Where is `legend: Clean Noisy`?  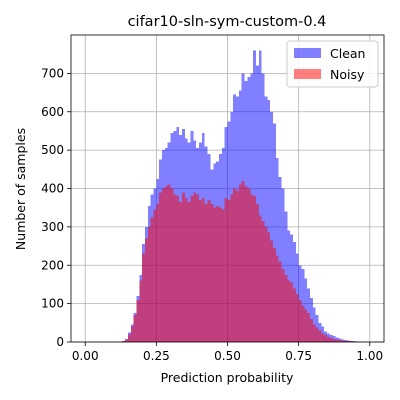 legend: Clean Noisy is located at coordinates (332, 64).